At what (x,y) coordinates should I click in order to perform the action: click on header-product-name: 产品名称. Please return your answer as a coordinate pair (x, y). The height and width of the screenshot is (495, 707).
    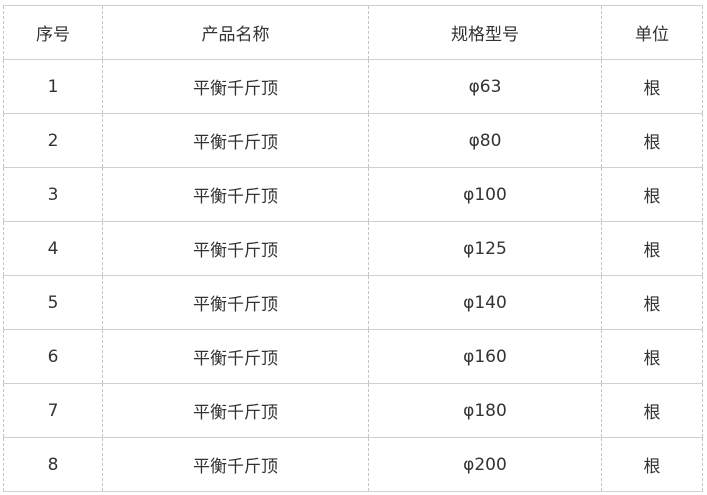
    Looking at the image, I should click on (235, 32).